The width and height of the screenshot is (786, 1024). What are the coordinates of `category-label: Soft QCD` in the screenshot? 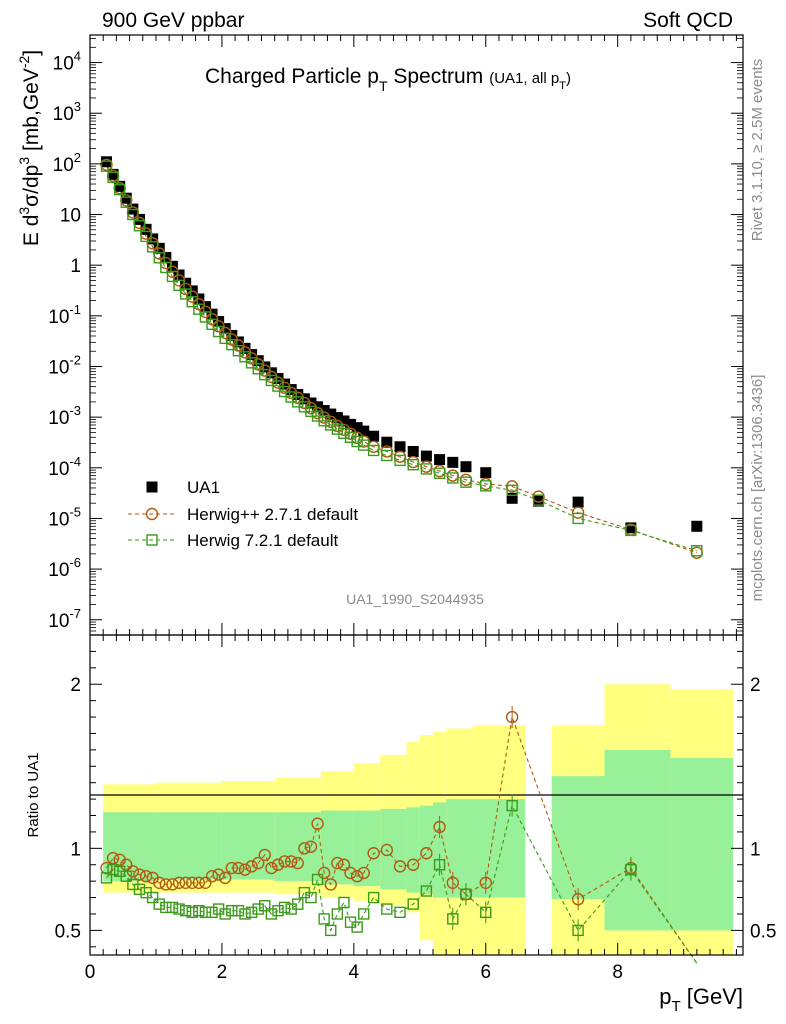 It's located at (688, 20).